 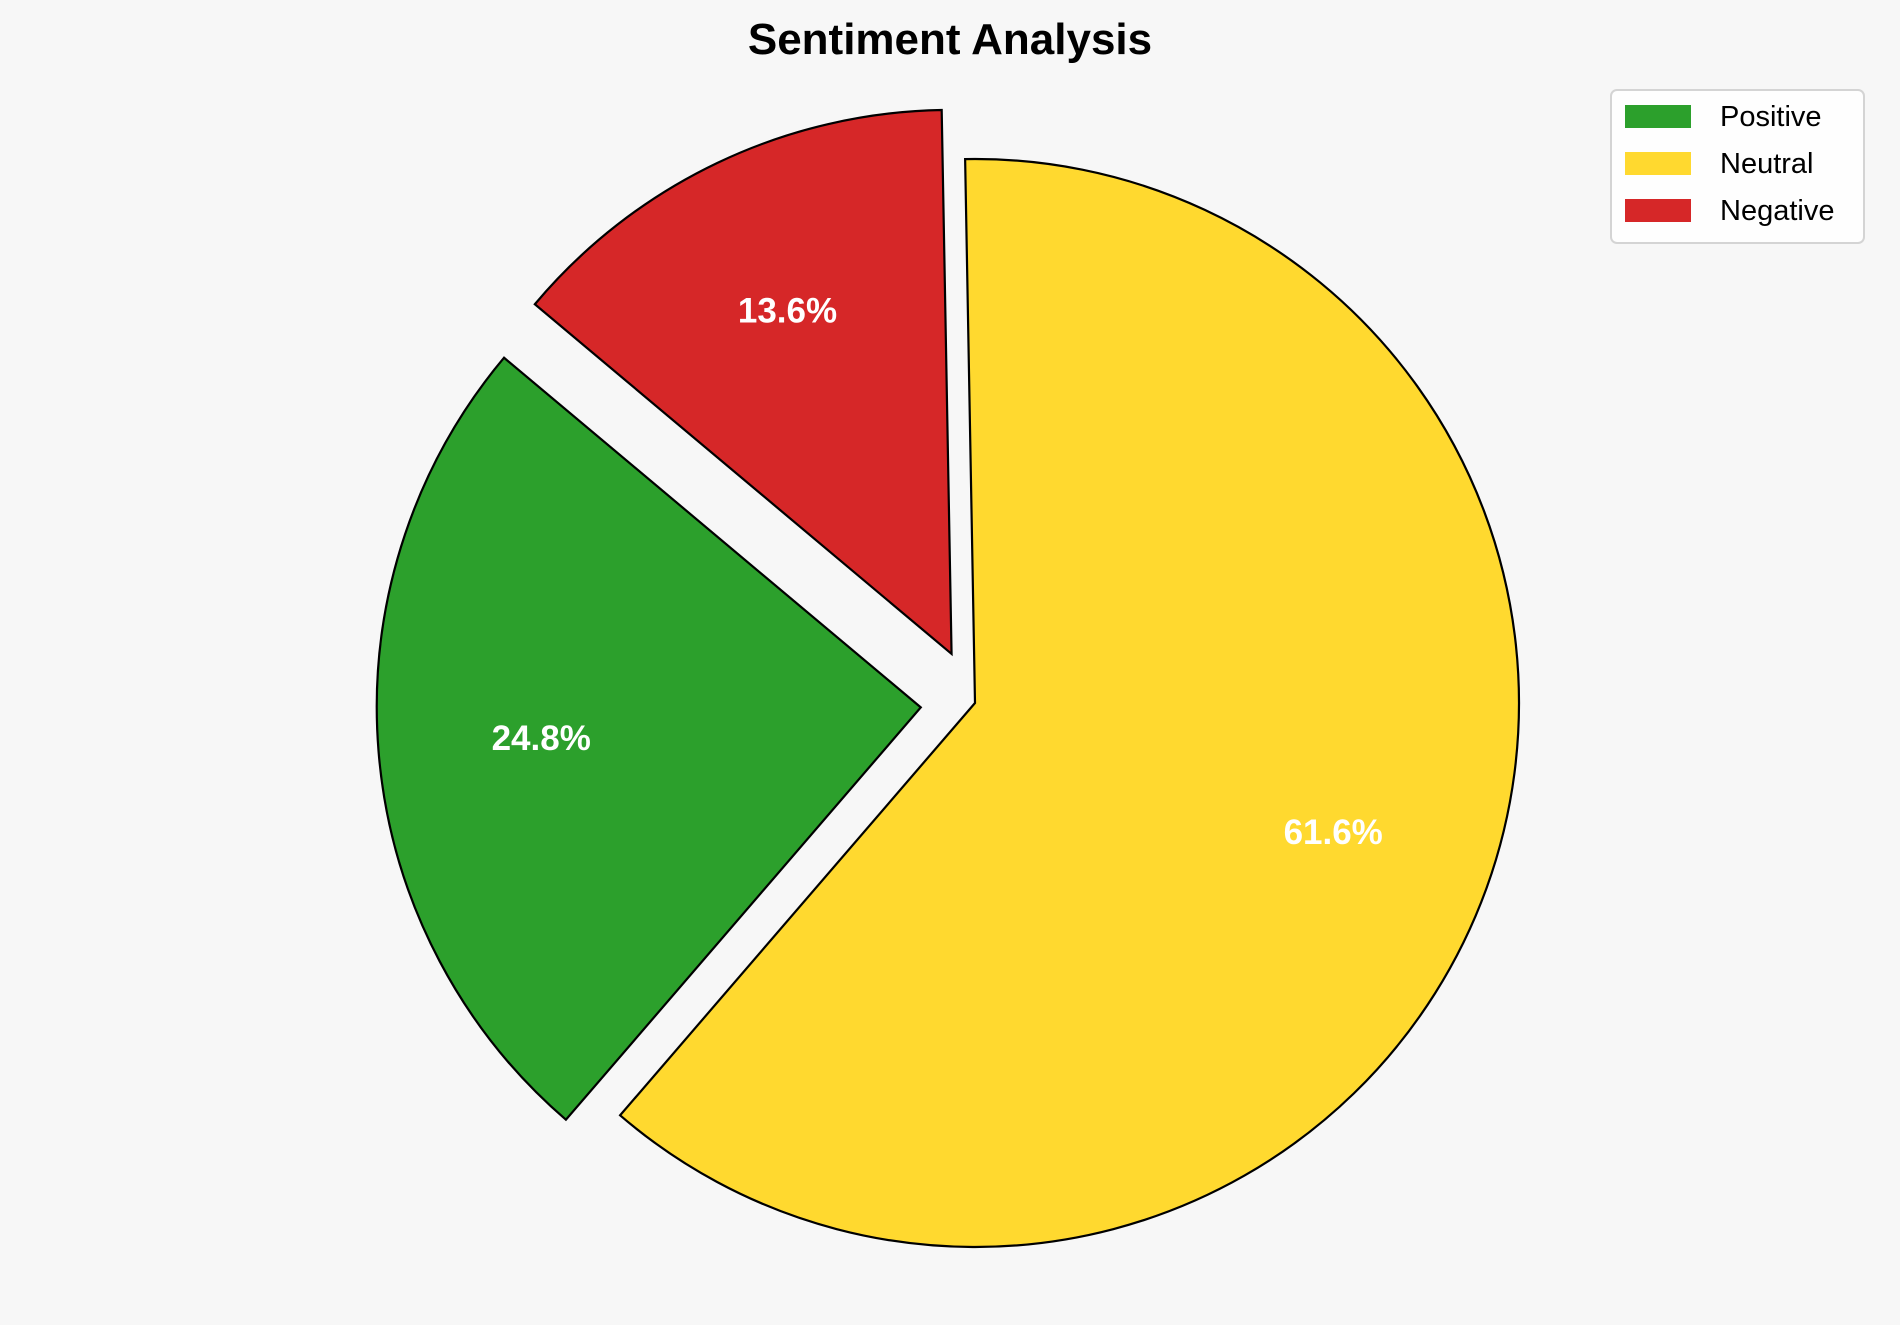 What do you see at coordinates (743, 382) in the screenshot?
I see `pie-slice-negative` at bounding box center [743, 382].